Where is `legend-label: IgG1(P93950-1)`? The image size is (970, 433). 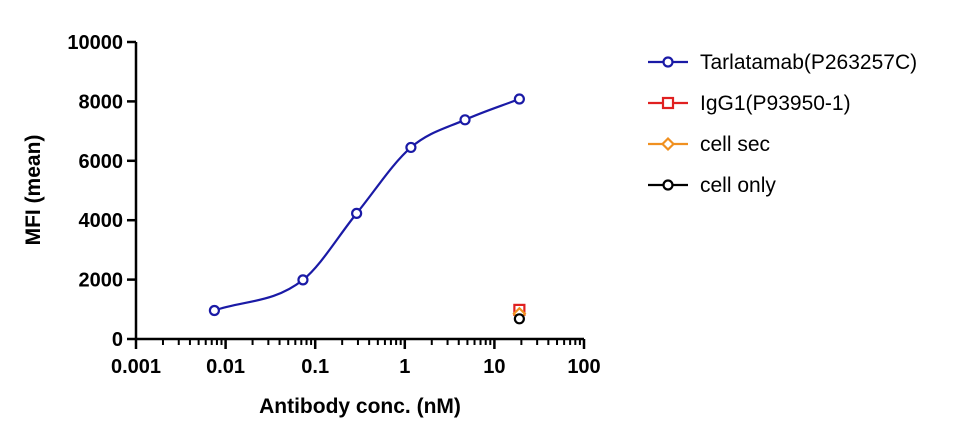 legend-label: IgG1(P93950-1) is located at coordinates (775, 103).